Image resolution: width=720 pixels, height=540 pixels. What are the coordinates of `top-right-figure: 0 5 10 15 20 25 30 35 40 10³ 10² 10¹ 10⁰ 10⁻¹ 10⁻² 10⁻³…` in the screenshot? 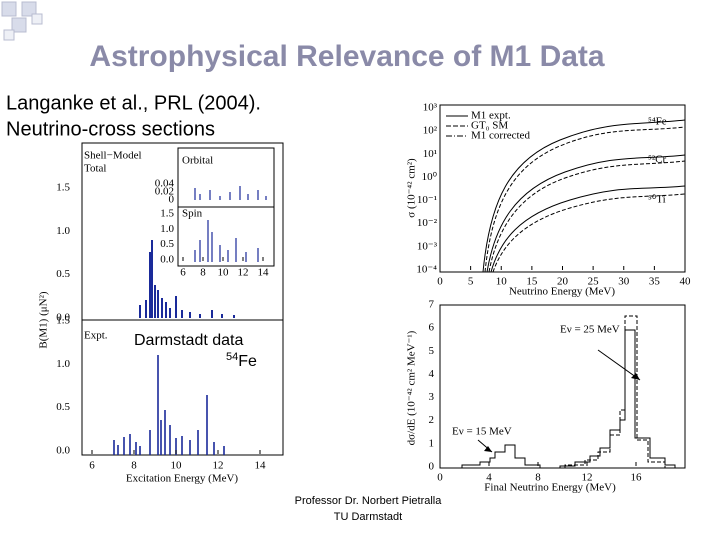 It's located at (548, 200).